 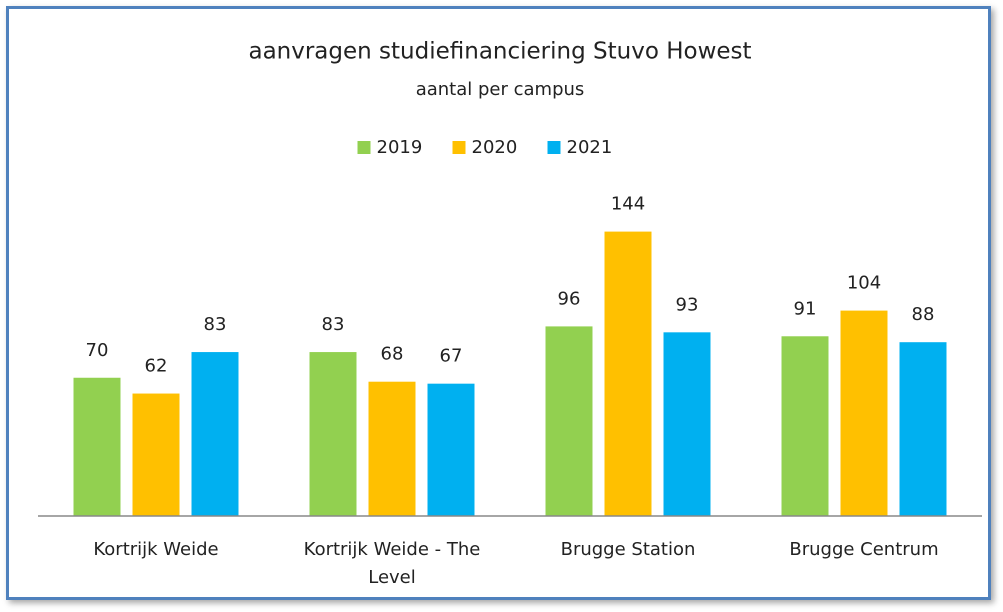 What do you see at coordinates (400, 147) in the screenshot?
I see `legend-label: 2019` at bounding box center [400, 147].